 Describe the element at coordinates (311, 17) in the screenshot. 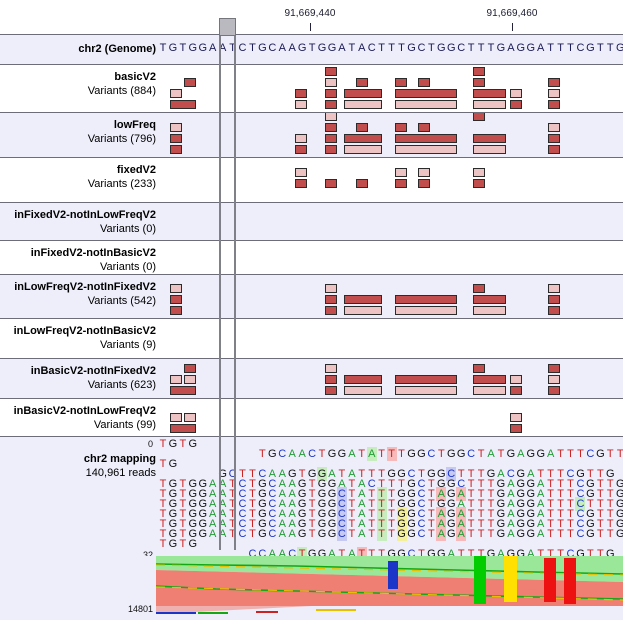

I see `coordinate-ruler: 91,669,440 91,669,460` at that location.